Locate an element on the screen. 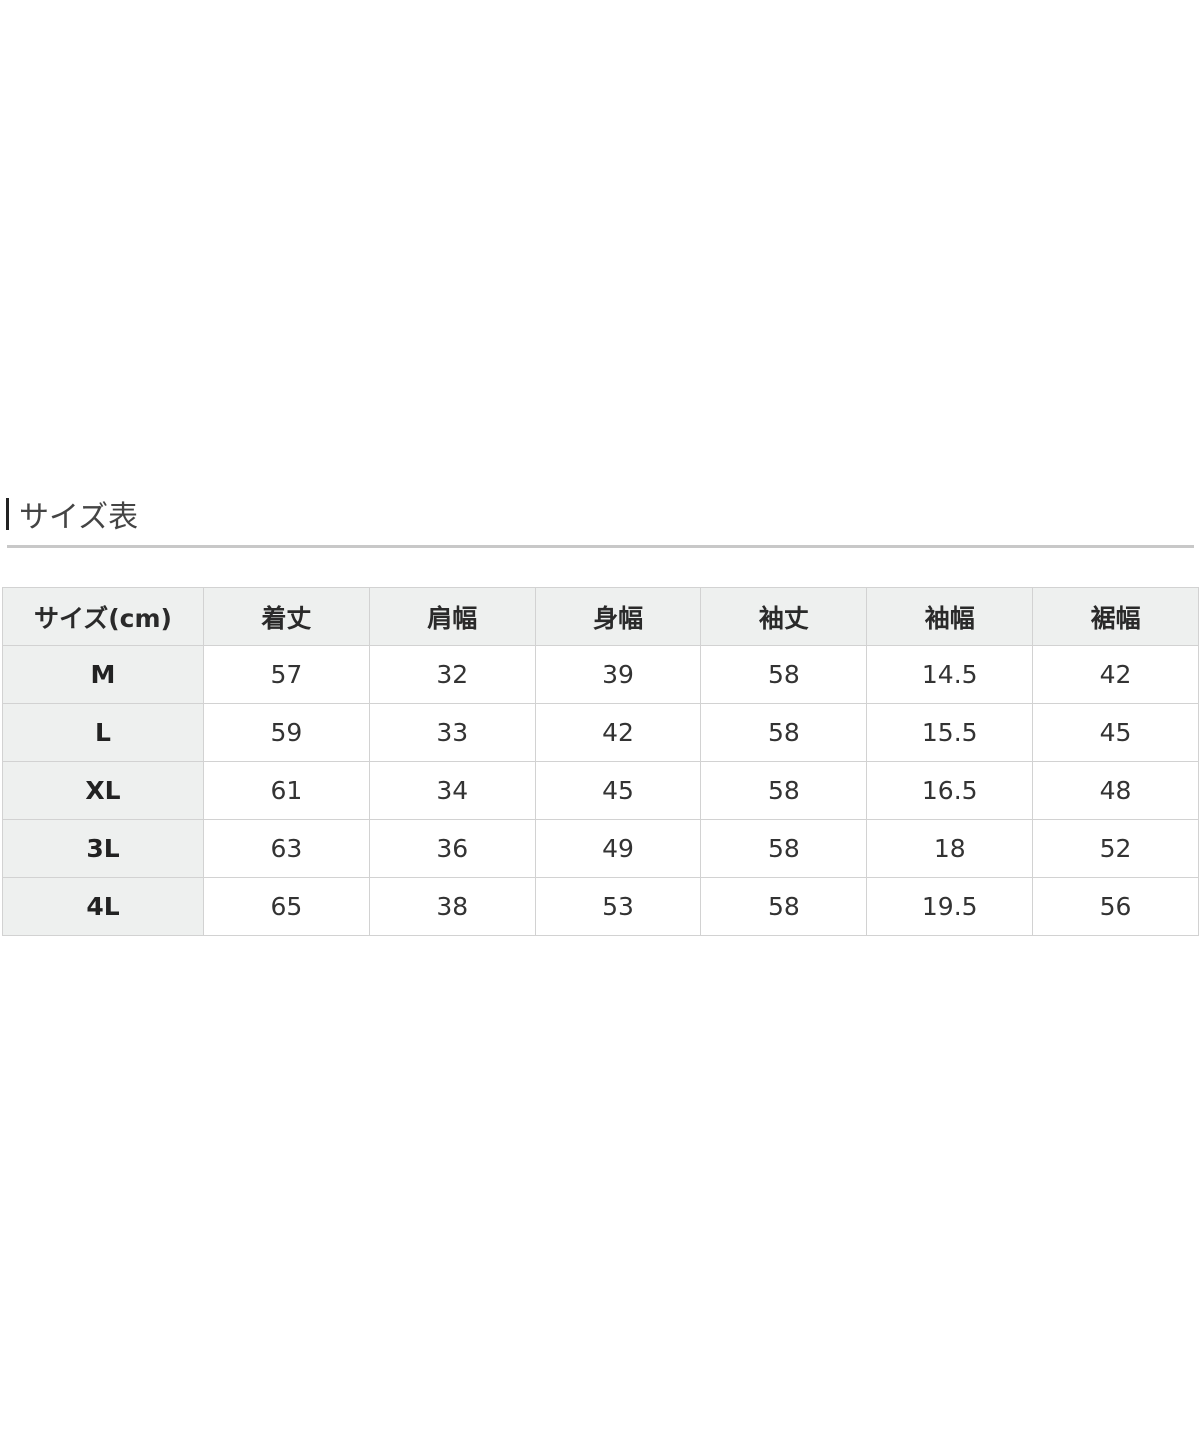 This screenshot has width=1200, height=1440. table-cell: 52 is located at coordinates (1115, 848).